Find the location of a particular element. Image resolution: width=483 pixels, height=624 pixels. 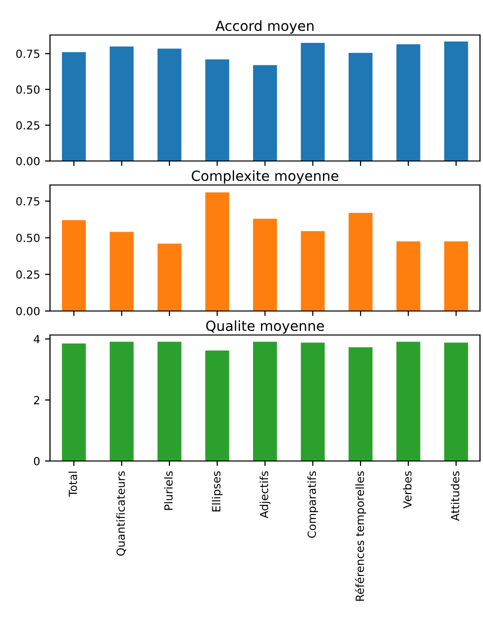

y-tick-label: 0 is located at coordinates (37, 461).